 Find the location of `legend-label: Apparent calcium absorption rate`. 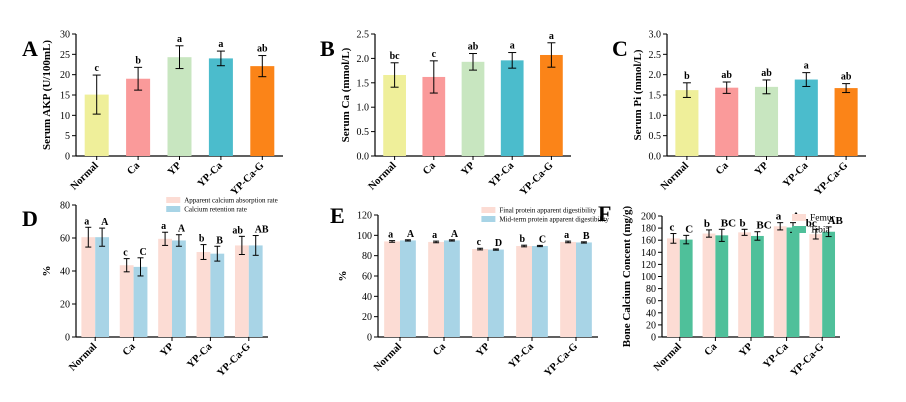

legend-label: Apparent calcium absorption rate is located at coordinates (230, 201).